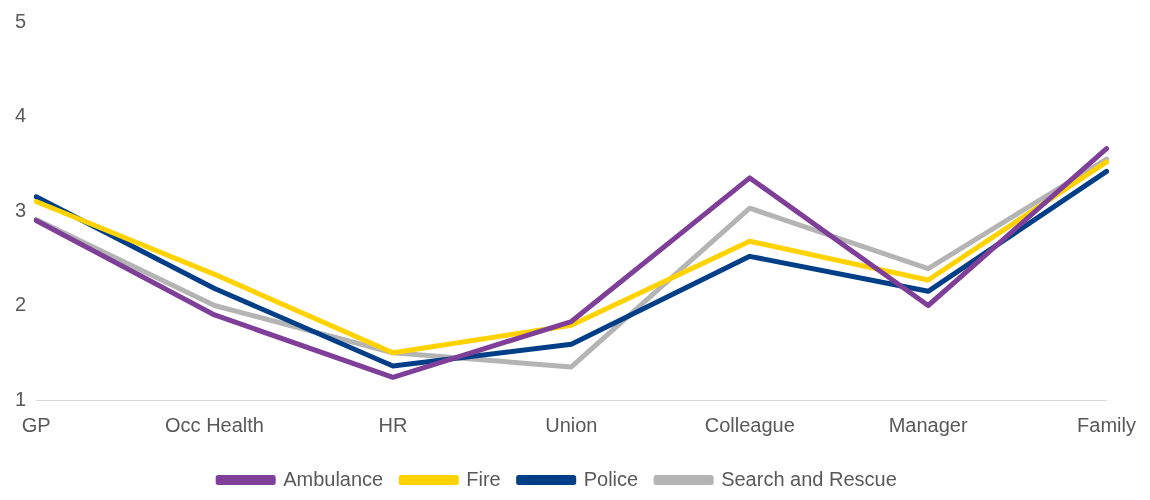  Describe the element at coordinates (21, 209) in the screenshot. I see `y-tick-label: 3` at that location.